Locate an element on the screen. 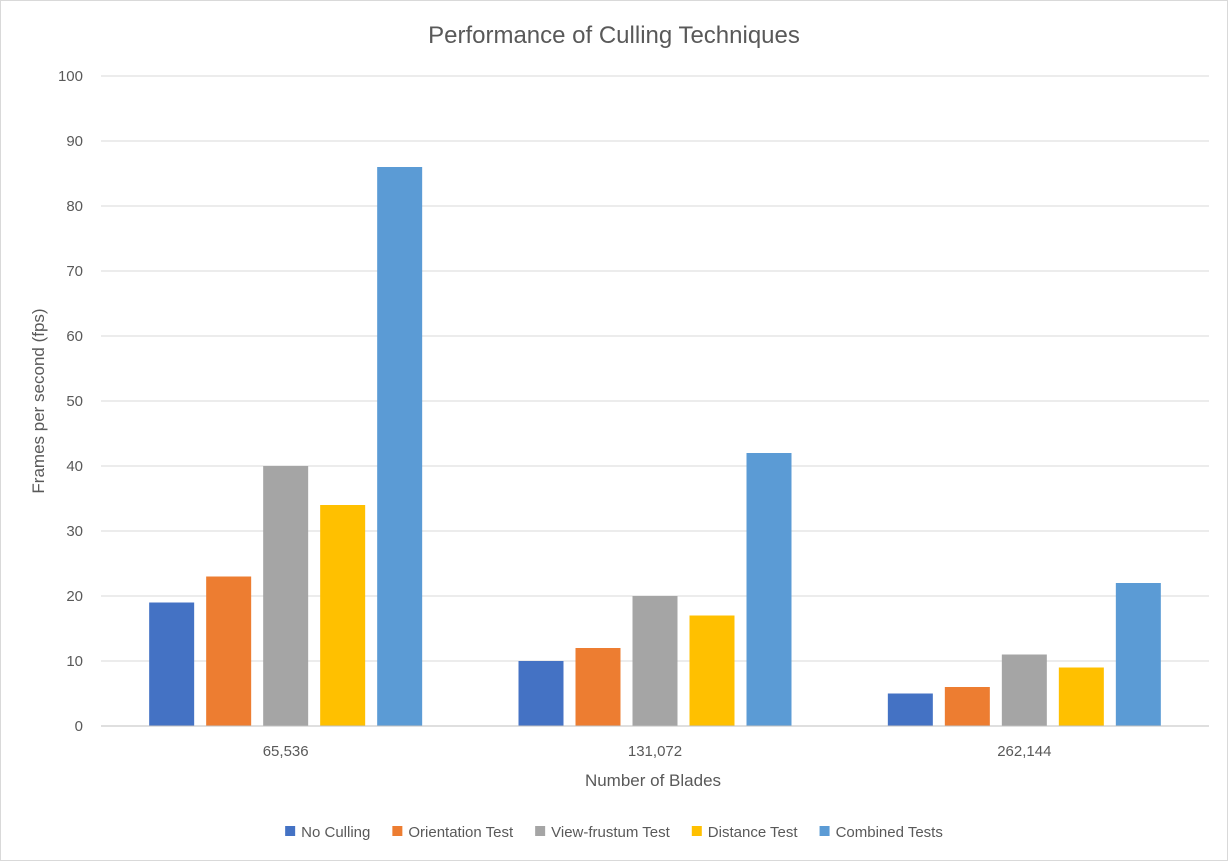  y-tick-label: 20 is located at coordinates (74, 596).